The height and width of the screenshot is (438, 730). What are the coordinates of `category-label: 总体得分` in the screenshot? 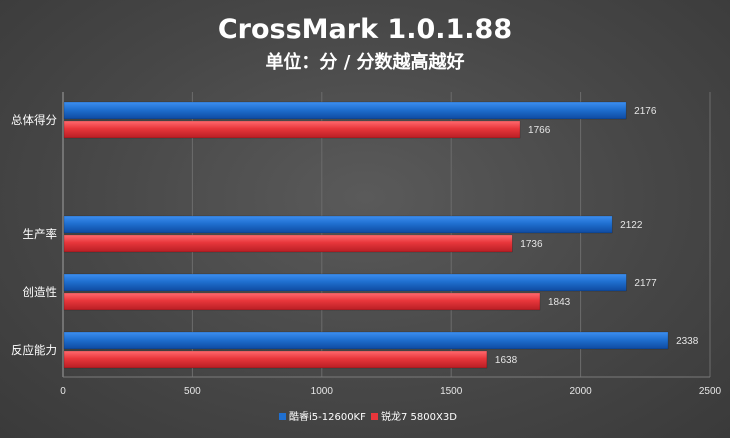 It's located at (34, 120).